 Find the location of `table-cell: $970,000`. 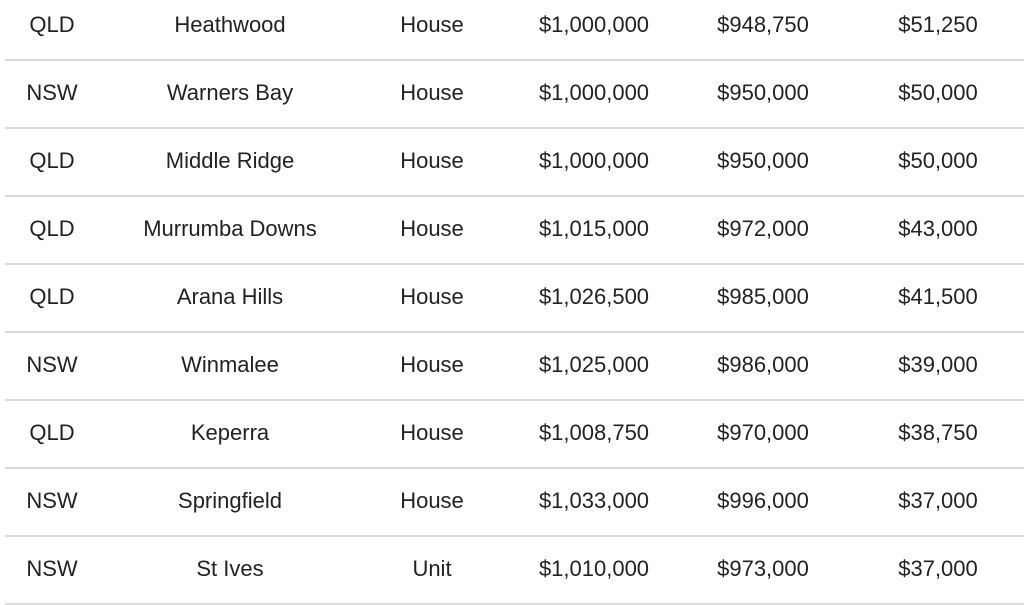

table-cell: $970,000 is located at coordinates (763, 432).